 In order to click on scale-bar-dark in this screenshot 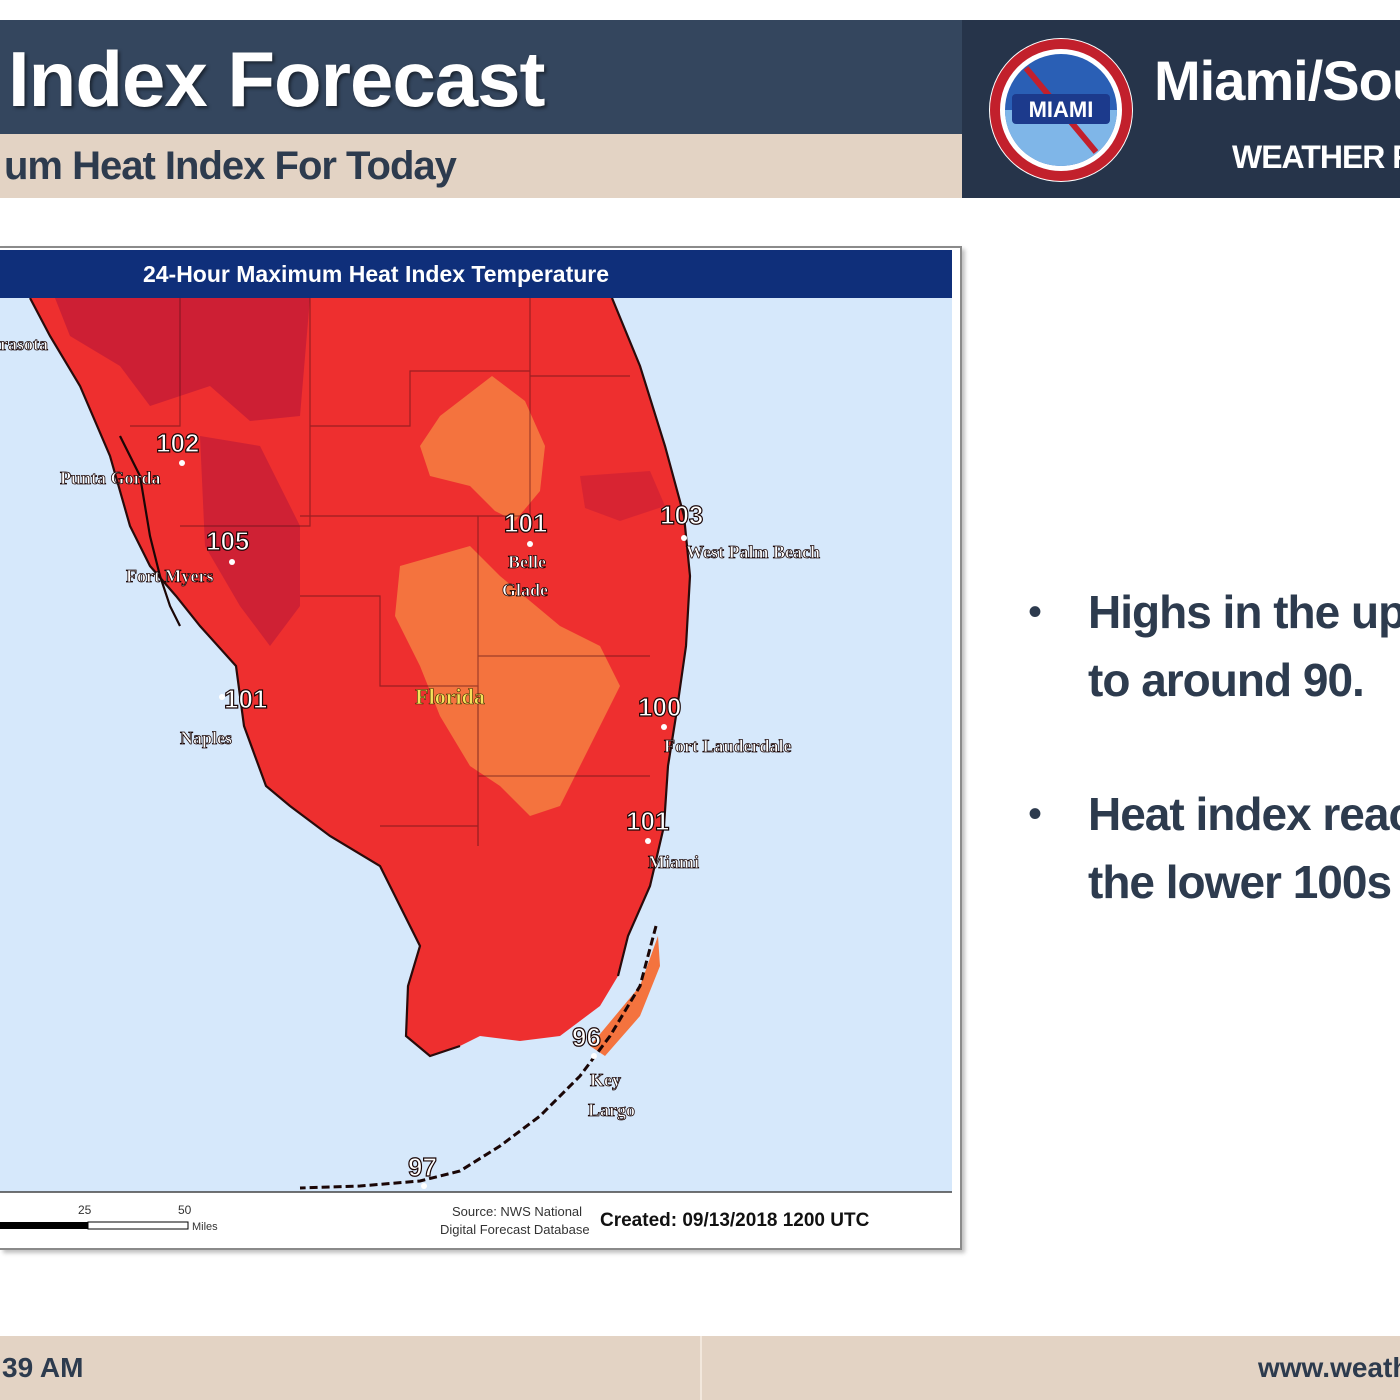, I will do `click(44, 1225)`.